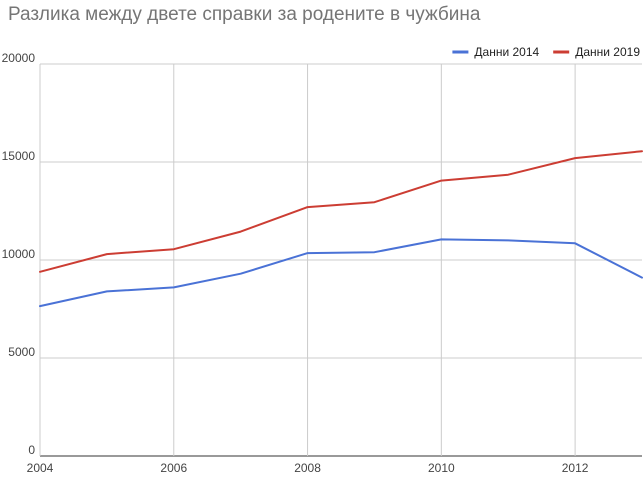 This screenshot has height=479, width=643. What do you see at coordinates (21, 352) in the screenshot?
I see `y-tick-label: 5000` at bounding box center [21, 352].